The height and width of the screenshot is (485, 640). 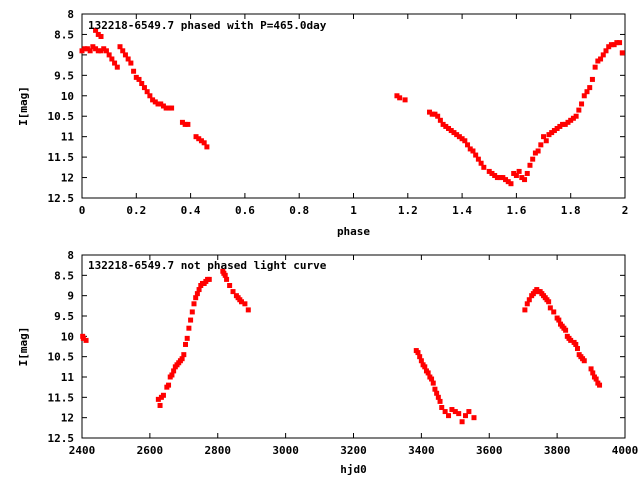 What do you see at coordinates (61, 157) in the screenshot?
I see `y-tick-label: 11.5` at bounding box center [61, 157].